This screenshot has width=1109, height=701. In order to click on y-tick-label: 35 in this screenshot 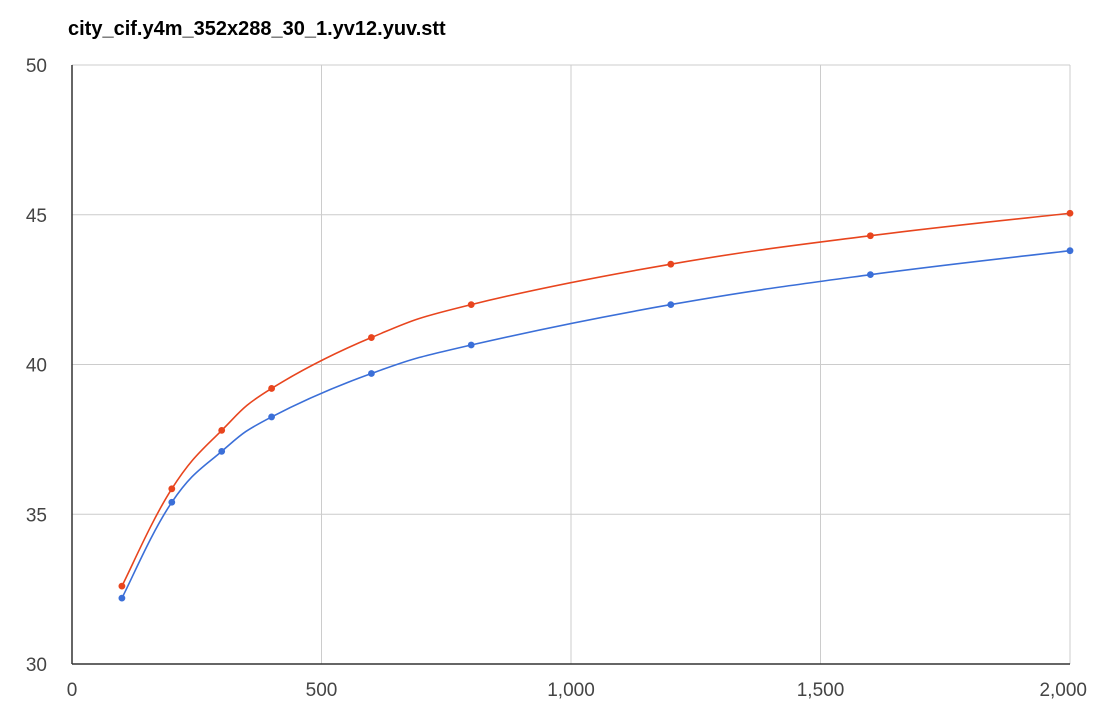, I will do `click(36, 515)`.